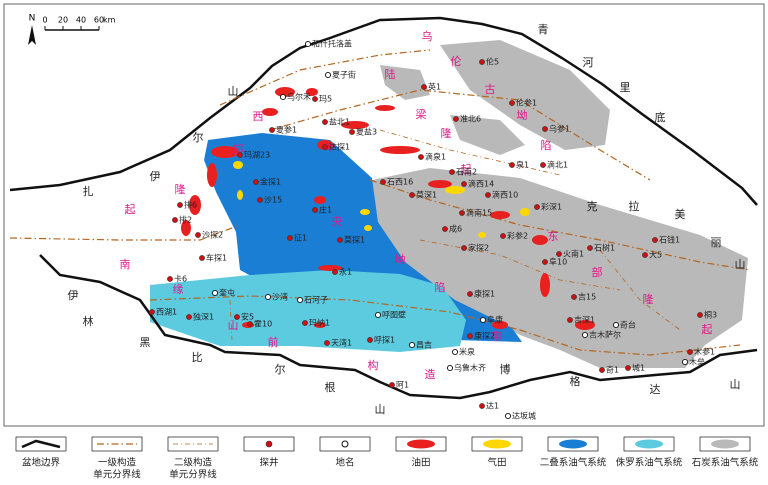 The image size is (768, 485). Describe the element at coordinates (669, 240) in the screenshot. I see `well-label: 石钱1` at that location.